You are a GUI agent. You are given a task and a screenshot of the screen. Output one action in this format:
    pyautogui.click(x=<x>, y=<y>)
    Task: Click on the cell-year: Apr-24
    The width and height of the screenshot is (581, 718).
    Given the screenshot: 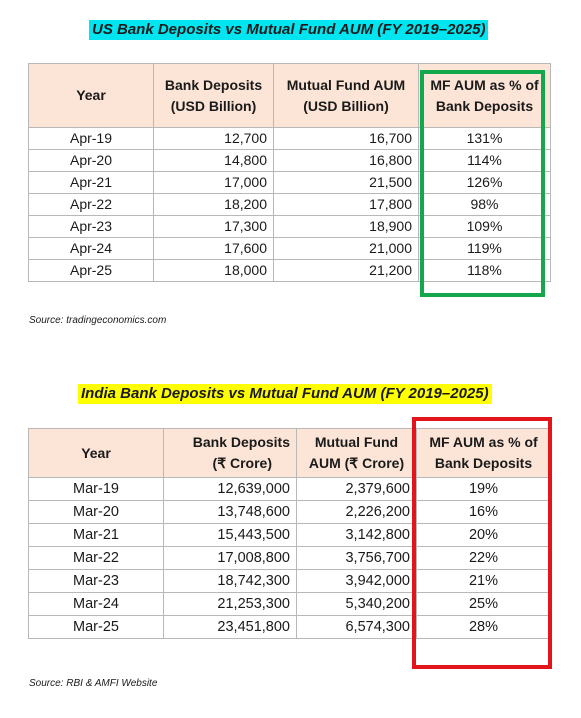 What is the action you would take?
    pyautogui.click(x=91, y=248)
    